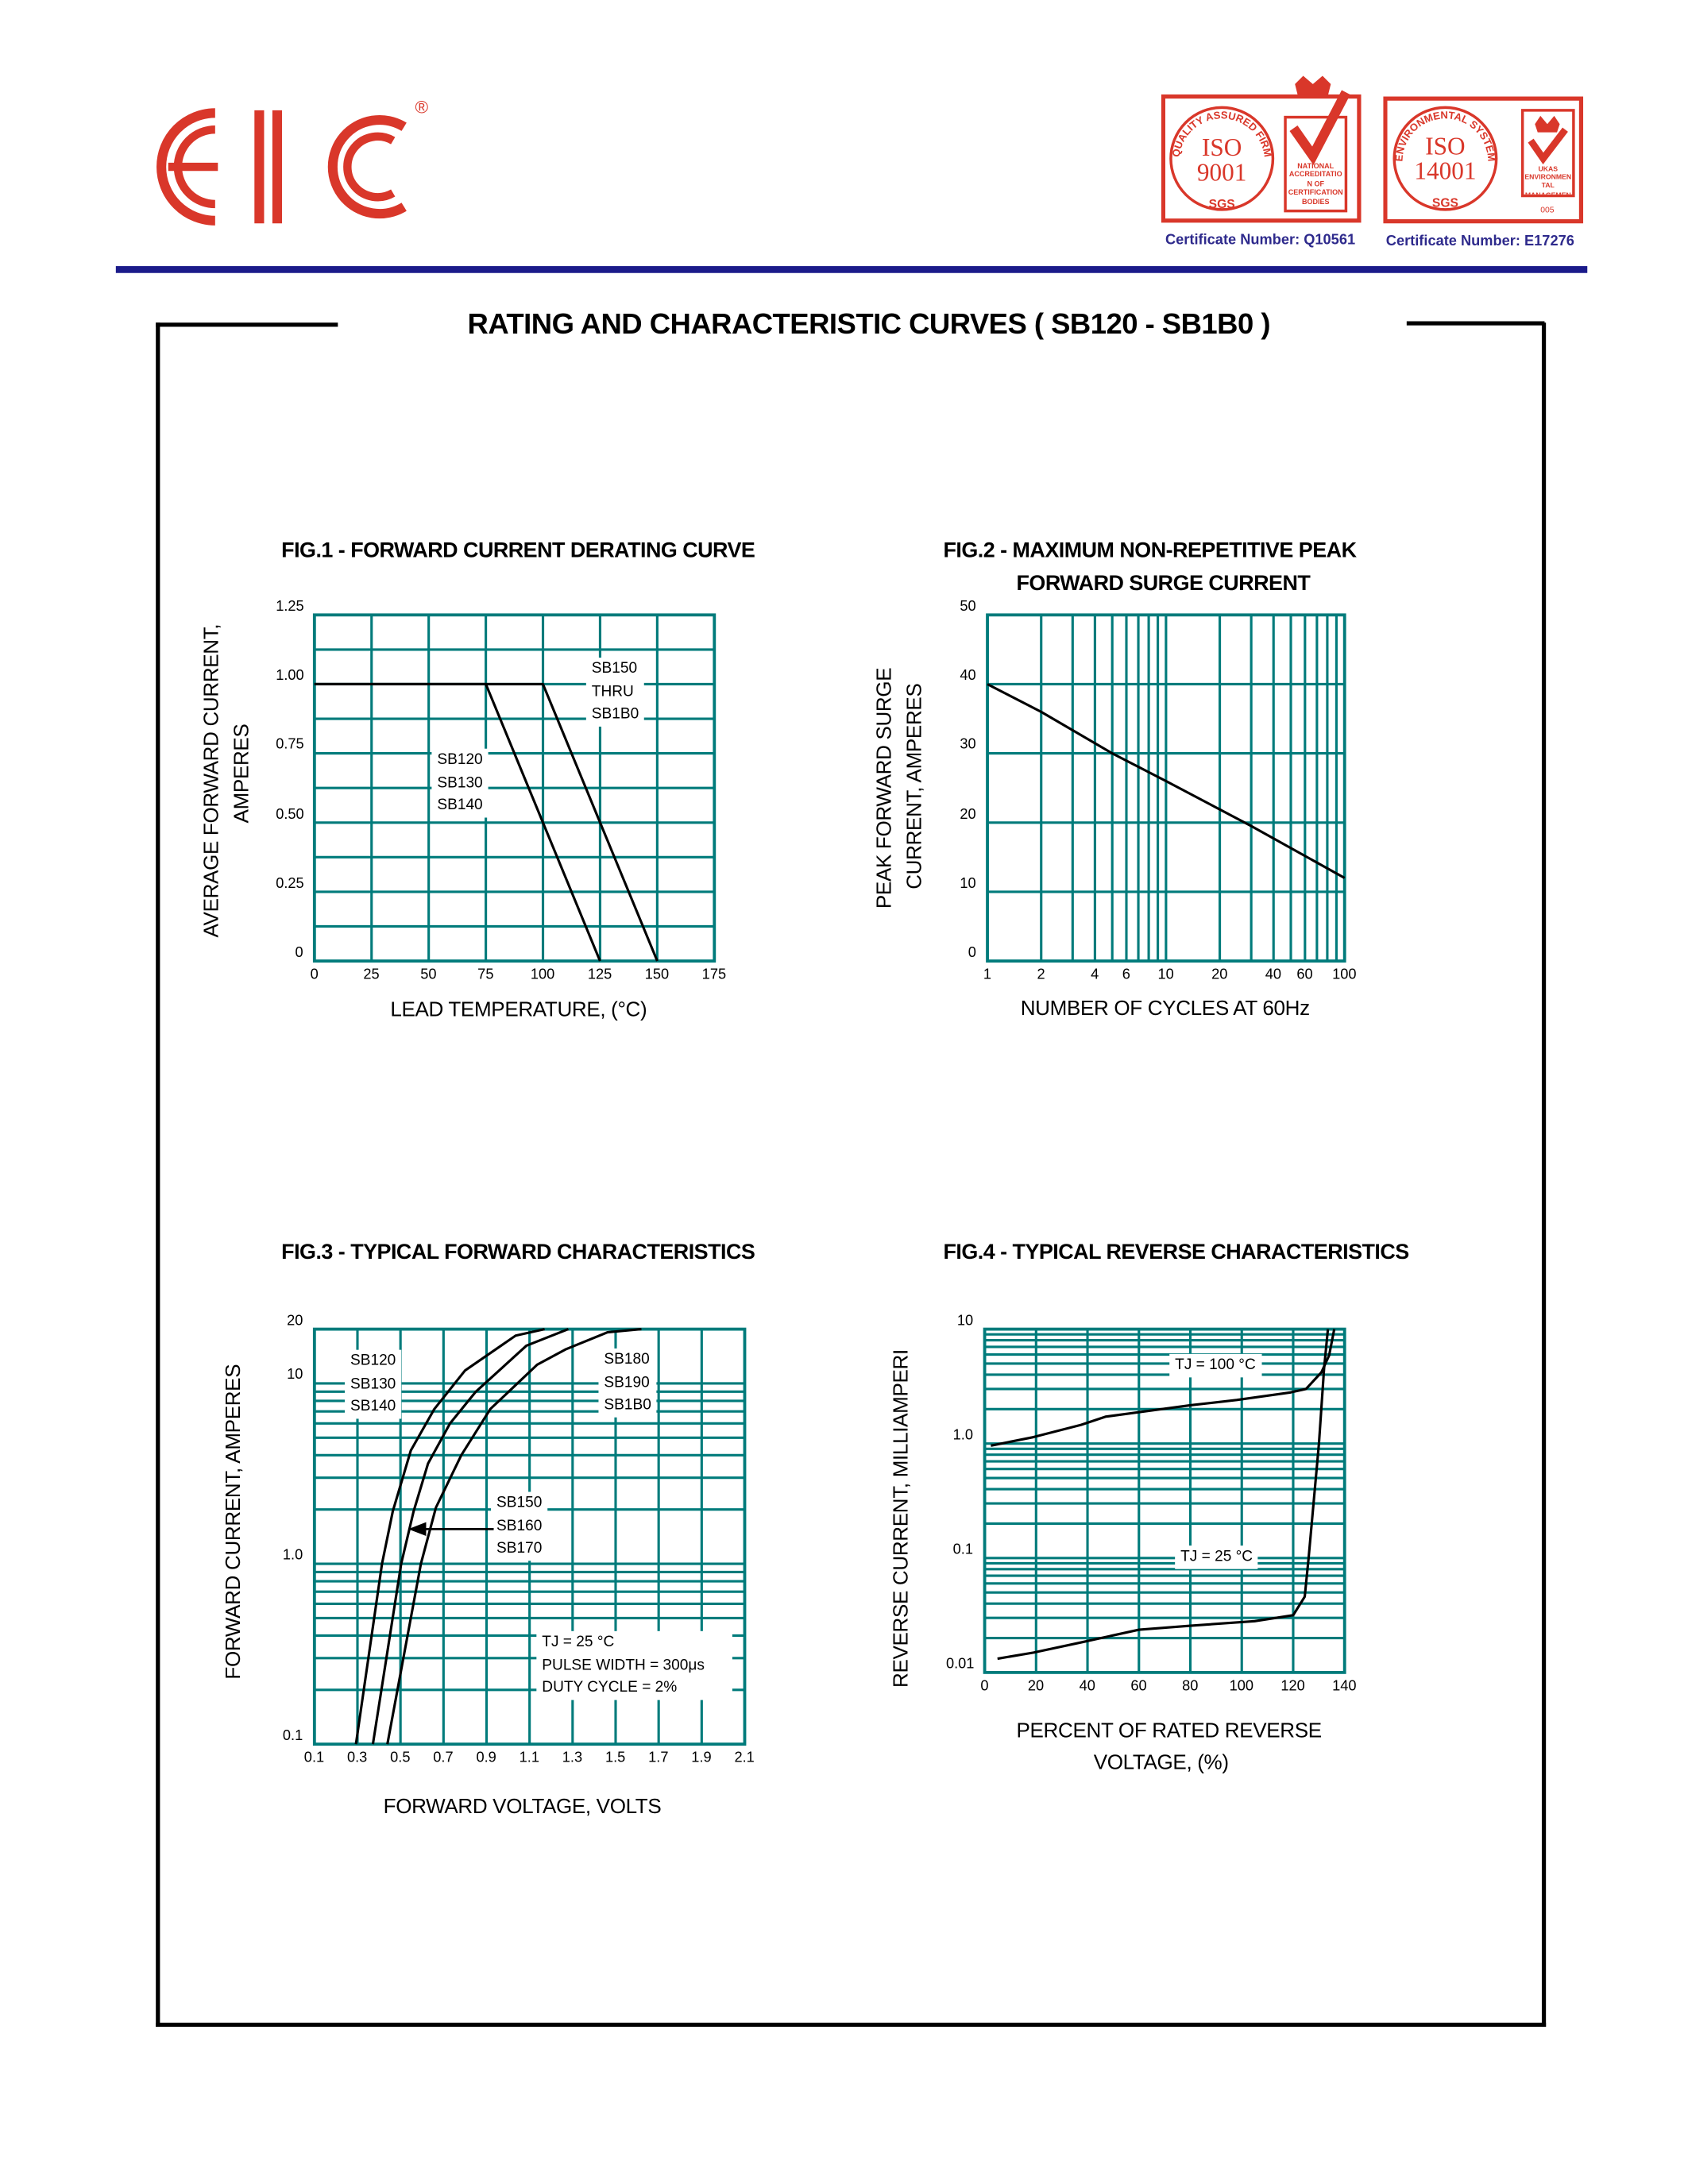 The height and width of the screenshot is (2184, 1688). Describe the element at coordinates (518, 550) in the screenshot. I see `fig1-title: FIG.1 - FORWARD CURRENT DERATING CURVE` at that location.